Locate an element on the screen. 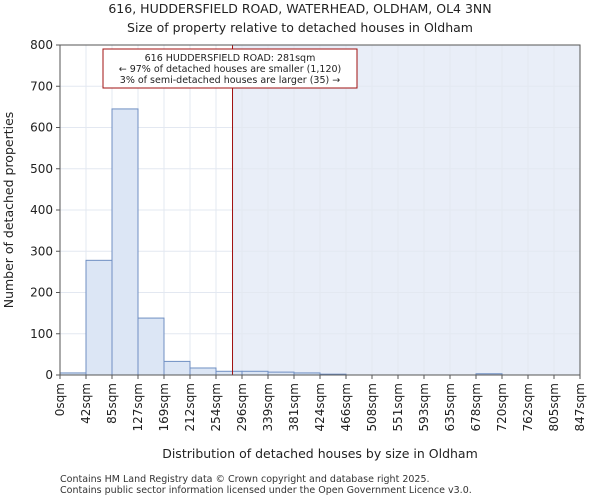 The image size is (600, 500). annotation-frame is located at coordinates (230, 68).